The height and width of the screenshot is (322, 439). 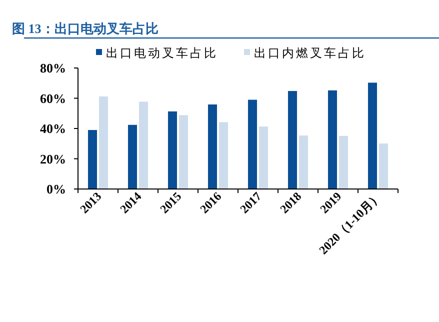 I want to click on legend-label: 出口内燃叉车占比, so click(x=310, y=53).